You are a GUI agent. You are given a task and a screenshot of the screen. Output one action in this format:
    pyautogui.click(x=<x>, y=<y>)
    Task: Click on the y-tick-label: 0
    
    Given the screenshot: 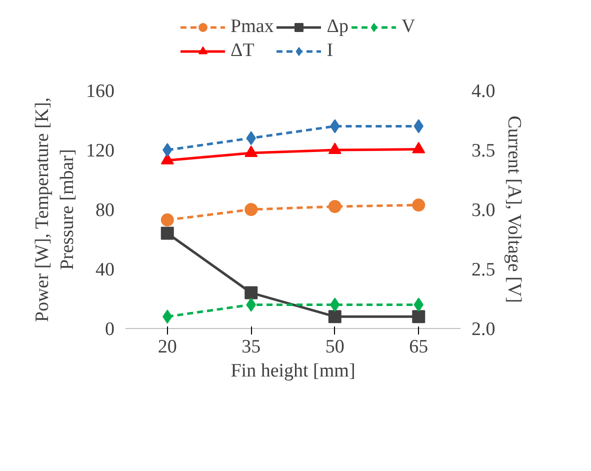 What is the action you would take?
    pyautogui.click(x=109, y=329)
    